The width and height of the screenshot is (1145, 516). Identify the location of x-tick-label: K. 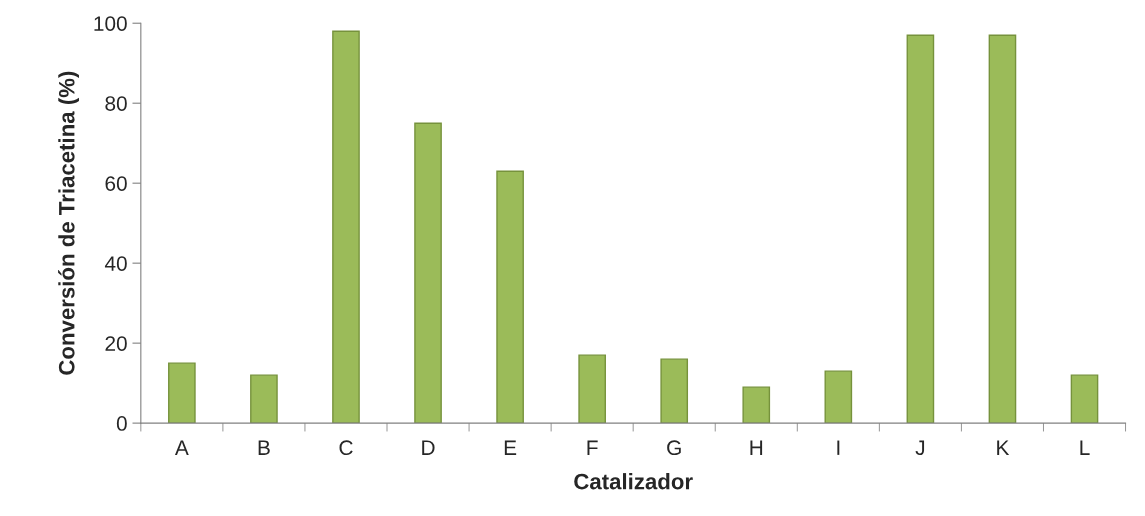
(1003, 447).